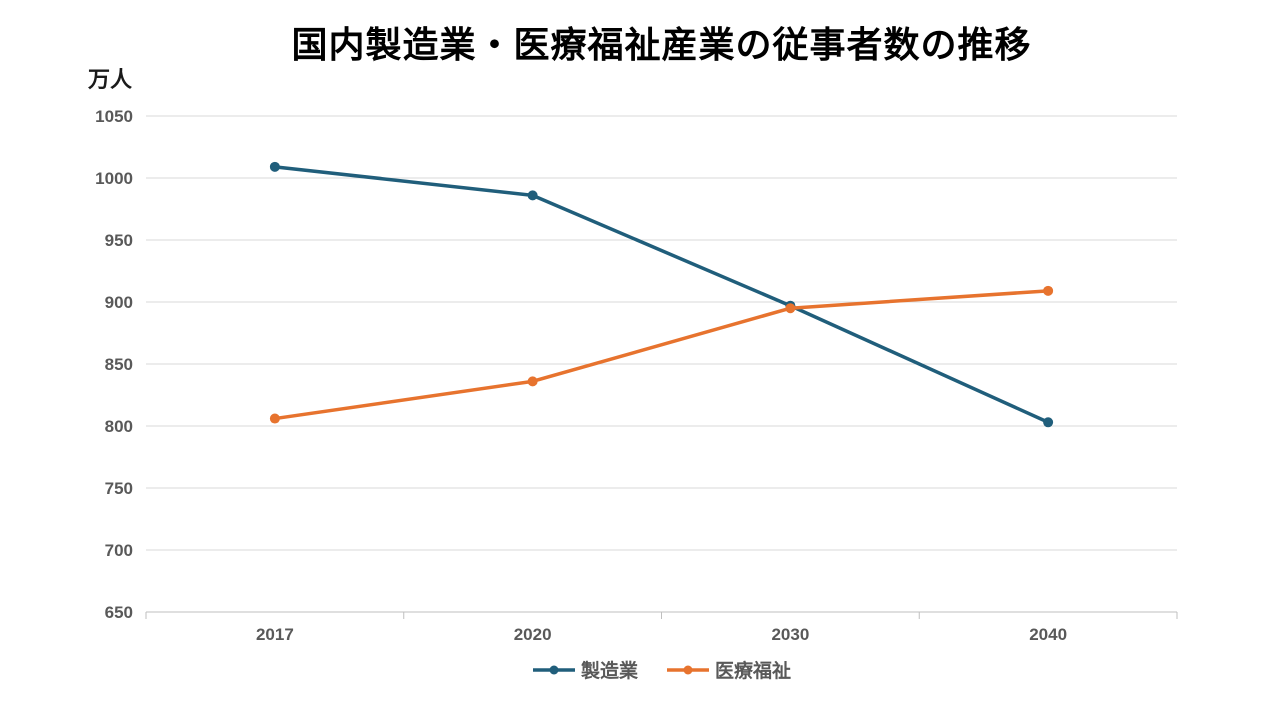 The height and width of the screenshot is (720, 1280). What do you see at coordinates (119, 426) in the screenshot?
I see `y-tick-label: 800` at bounding box center [119, 426].